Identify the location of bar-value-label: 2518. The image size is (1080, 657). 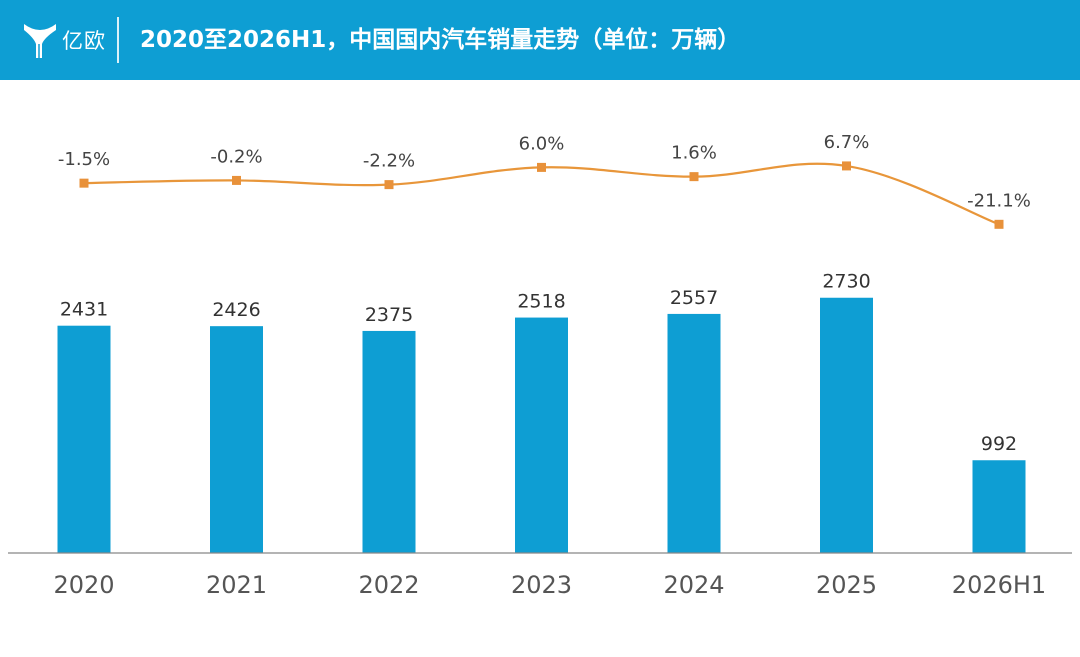
(541, 302).